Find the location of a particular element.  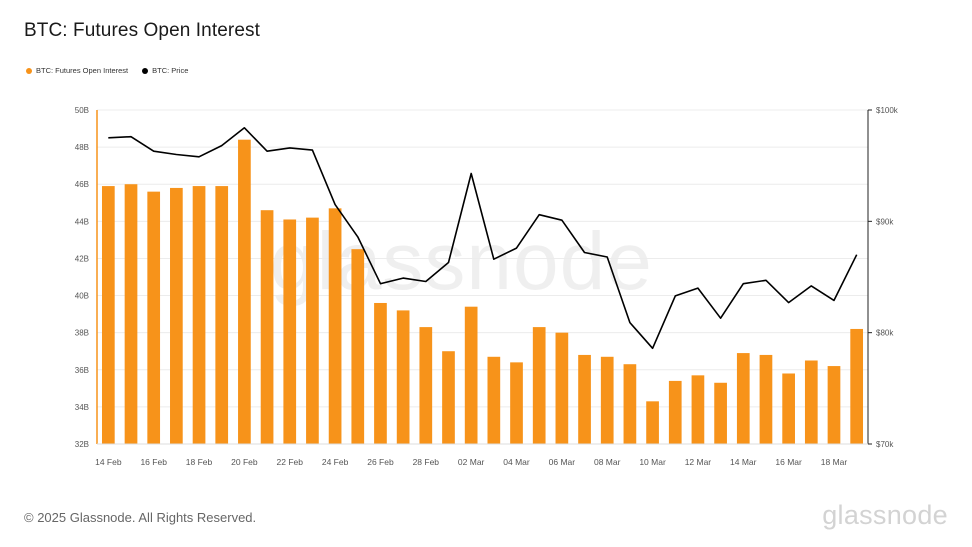

y-right-tick-label: $70k is located at coordinates (885, 444).